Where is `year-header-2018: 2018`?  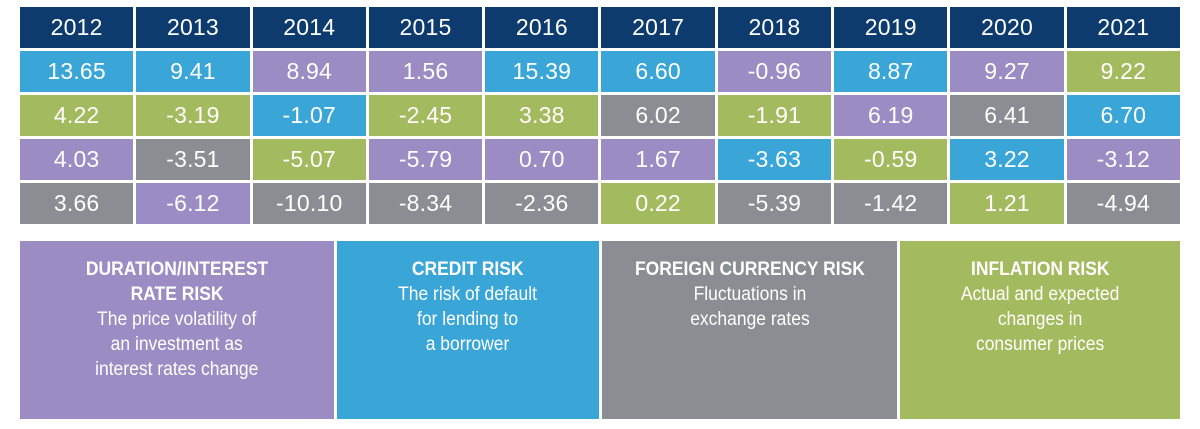
year-header-2018: 2018 is located at coordinates (774, 27).